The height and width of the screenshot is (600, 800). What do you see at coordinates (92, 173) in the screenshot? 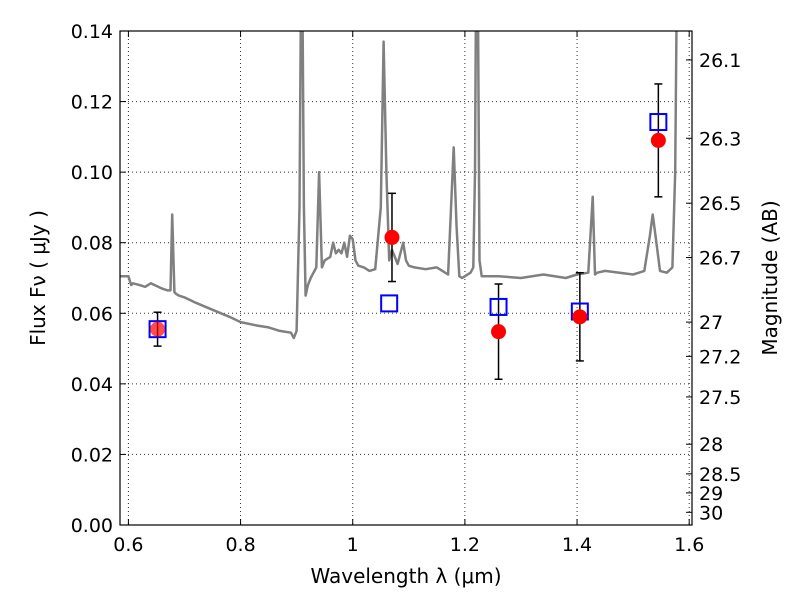
I see `y-tick-label: 0.10` at bounding box center [92, 173].